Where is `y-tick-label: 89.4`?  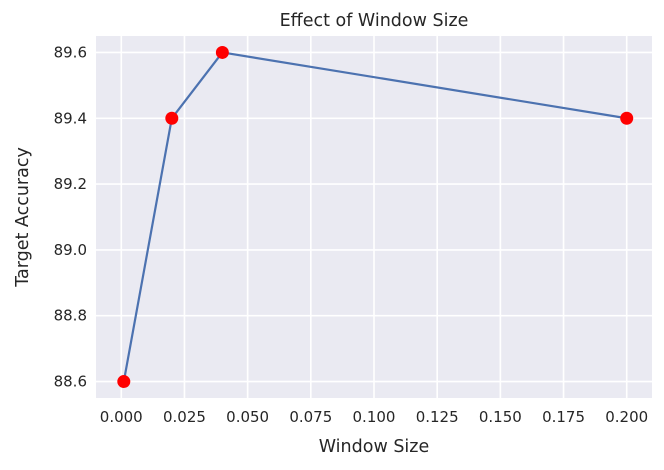 y-tick-label: 89.4 is located at coordinates (70, 118).